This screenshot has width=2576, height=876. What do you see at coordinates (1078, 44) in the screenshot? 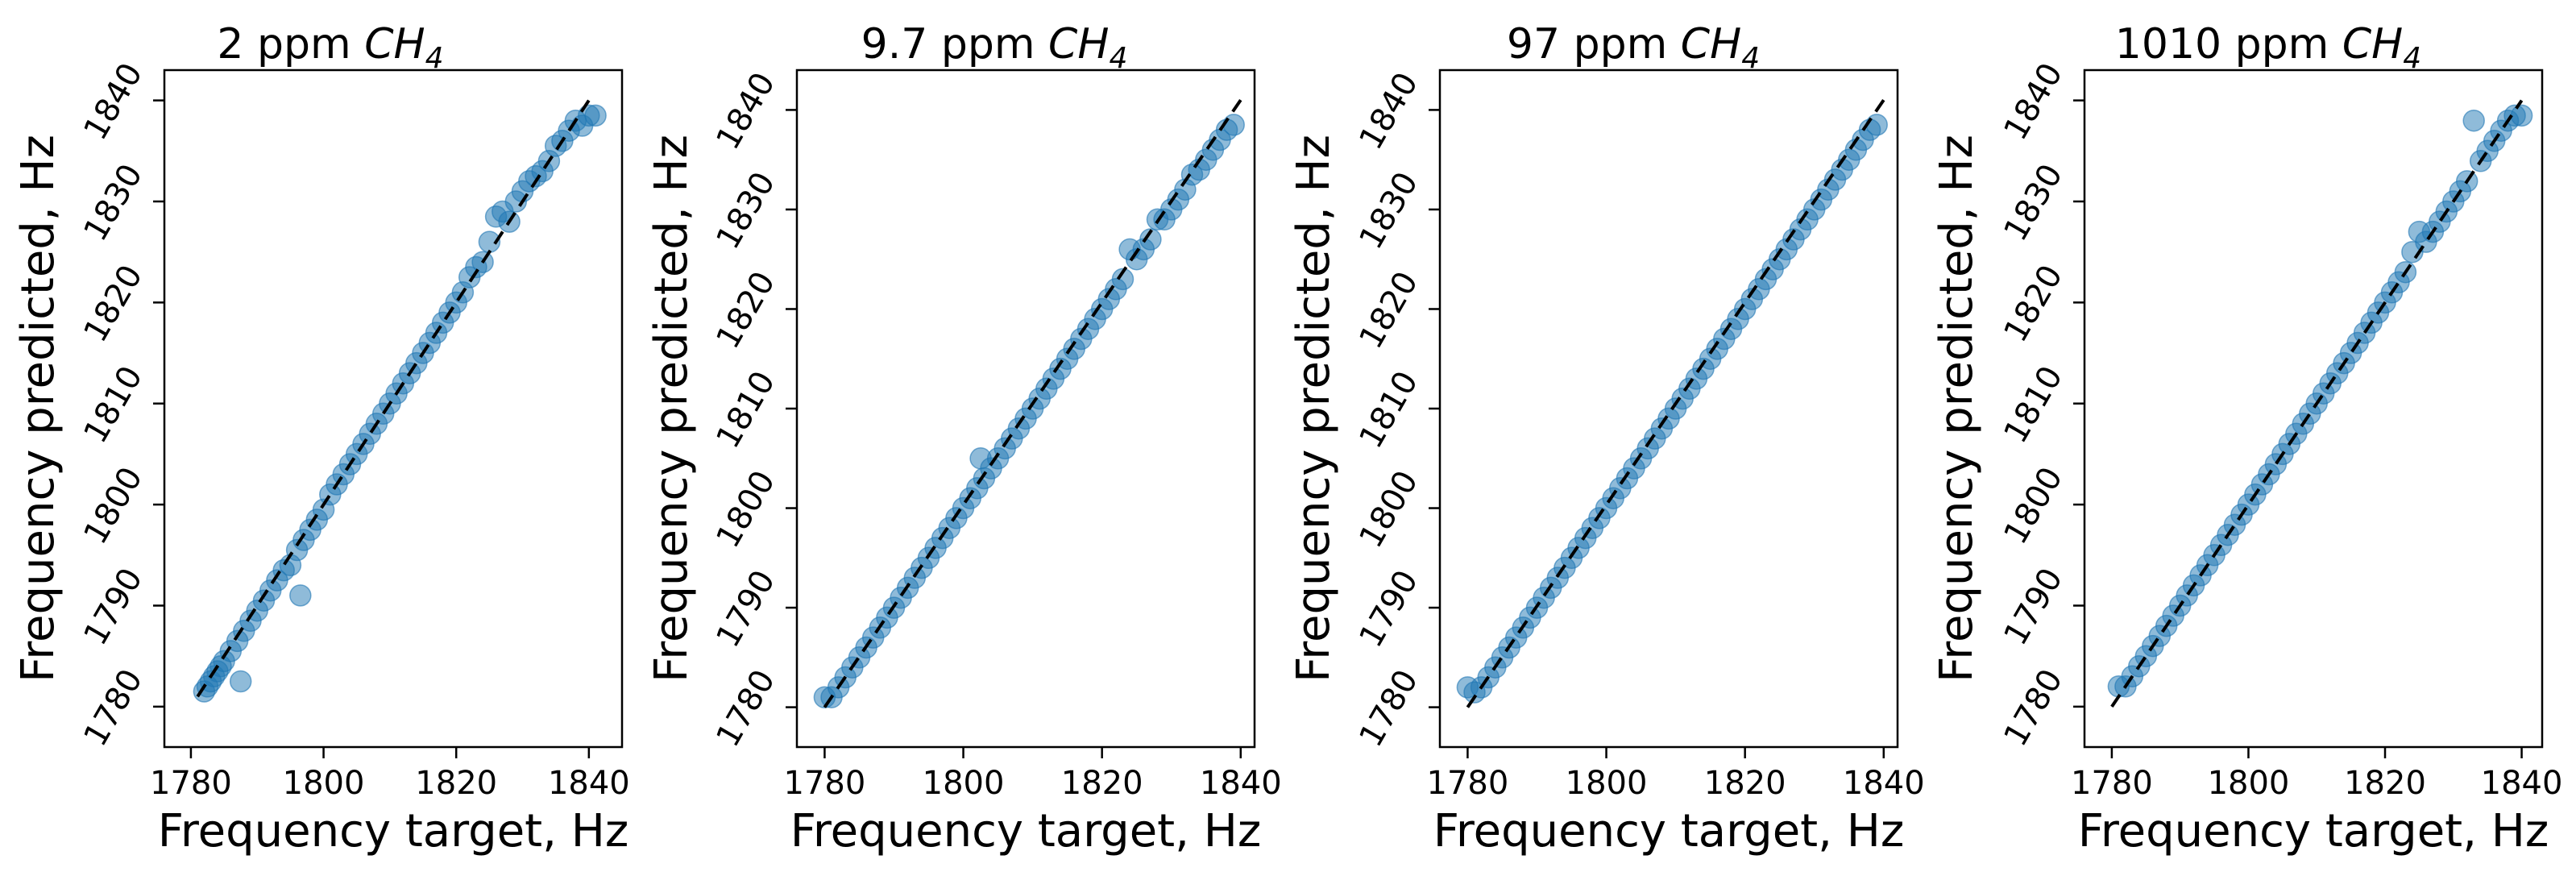
I see `panel-2-title-species: CH` at bounding box center [1078, 44].